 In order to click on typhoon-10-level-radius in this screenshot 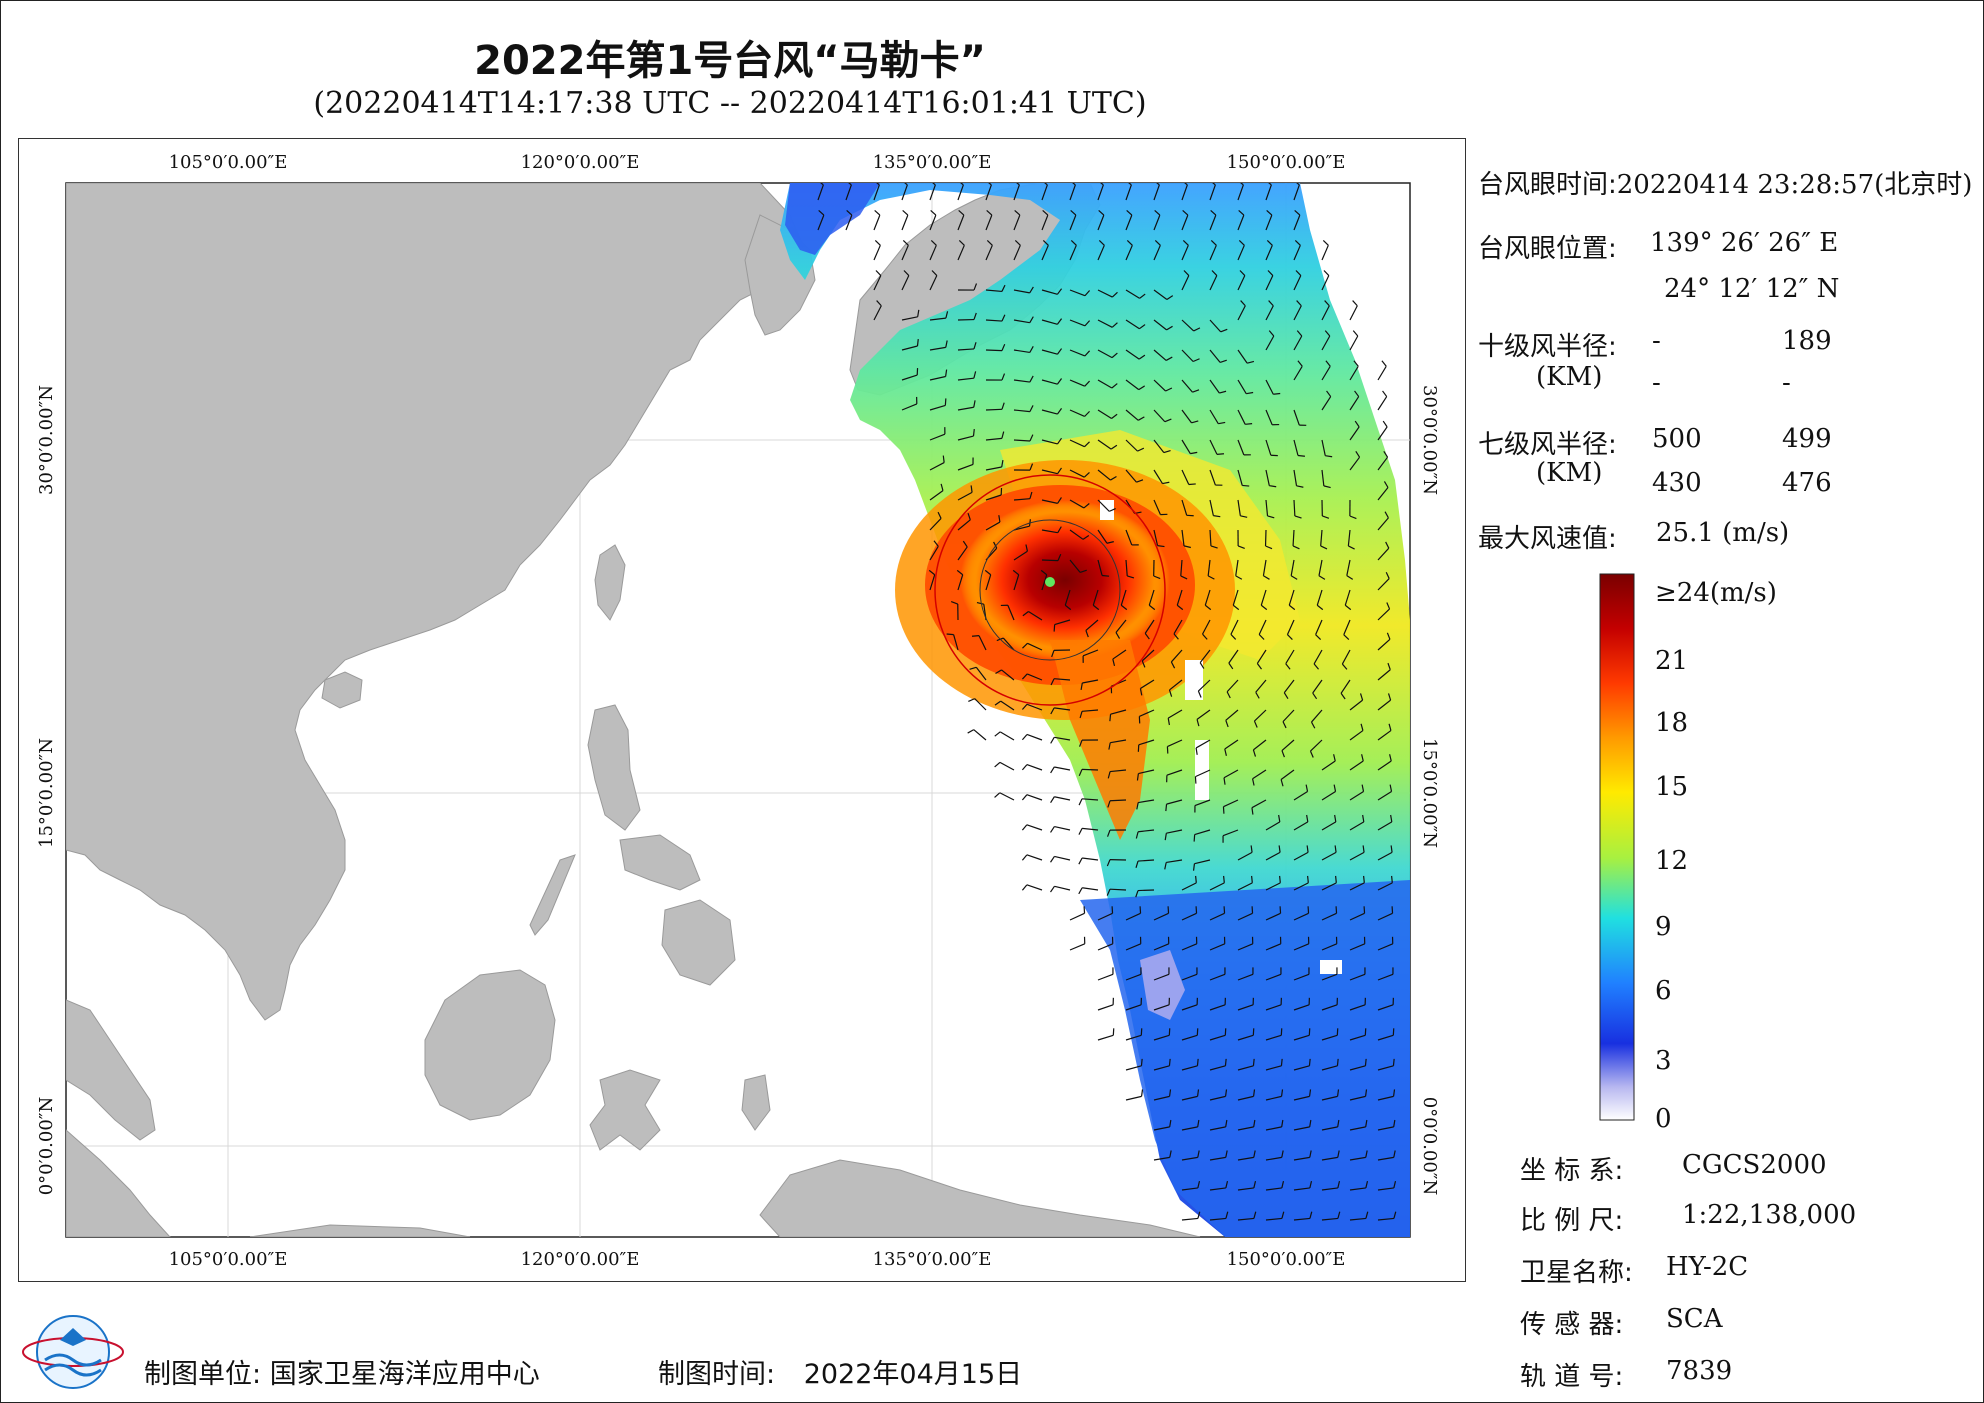, I will do `click(1050, 590)`.